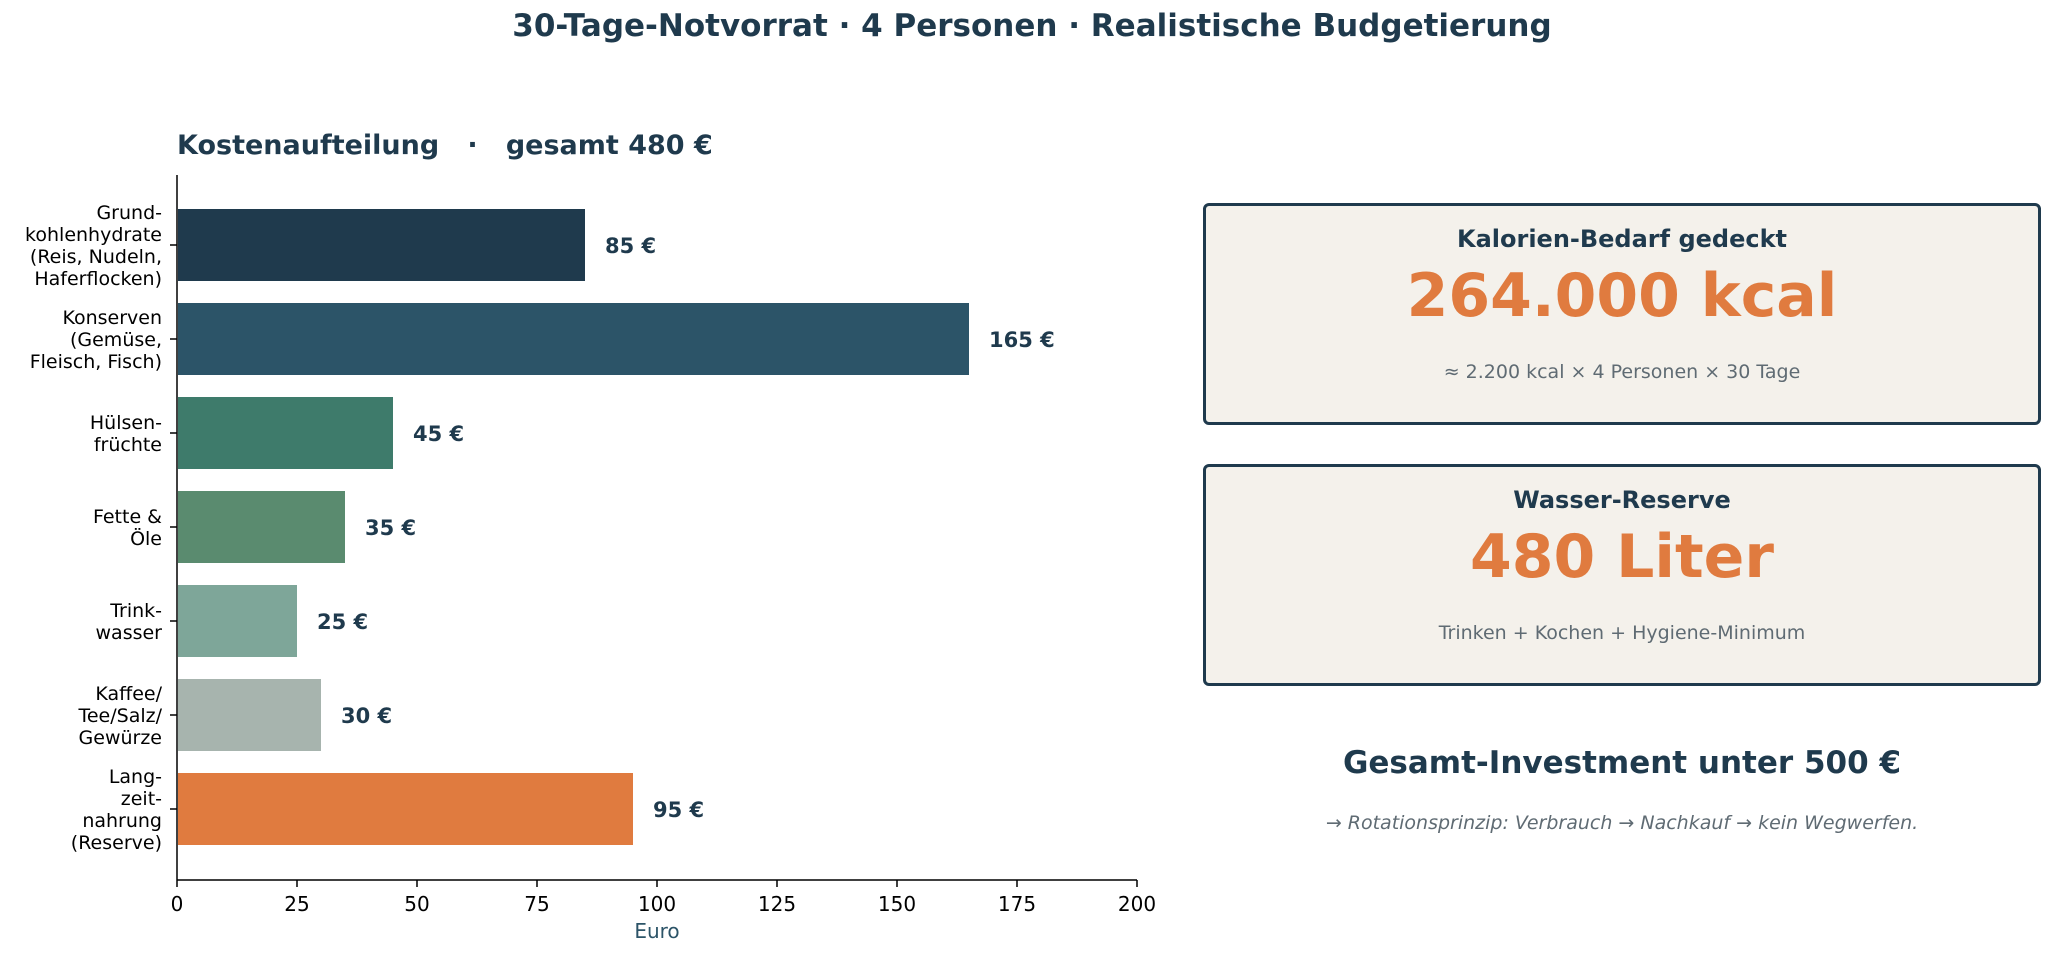 The image size is (2064, 955). What do you see at coordinates (127, 528) in the screenshot?
I see `y-tick-label-3: Fette & Öle` at bounding box center [127, 528].